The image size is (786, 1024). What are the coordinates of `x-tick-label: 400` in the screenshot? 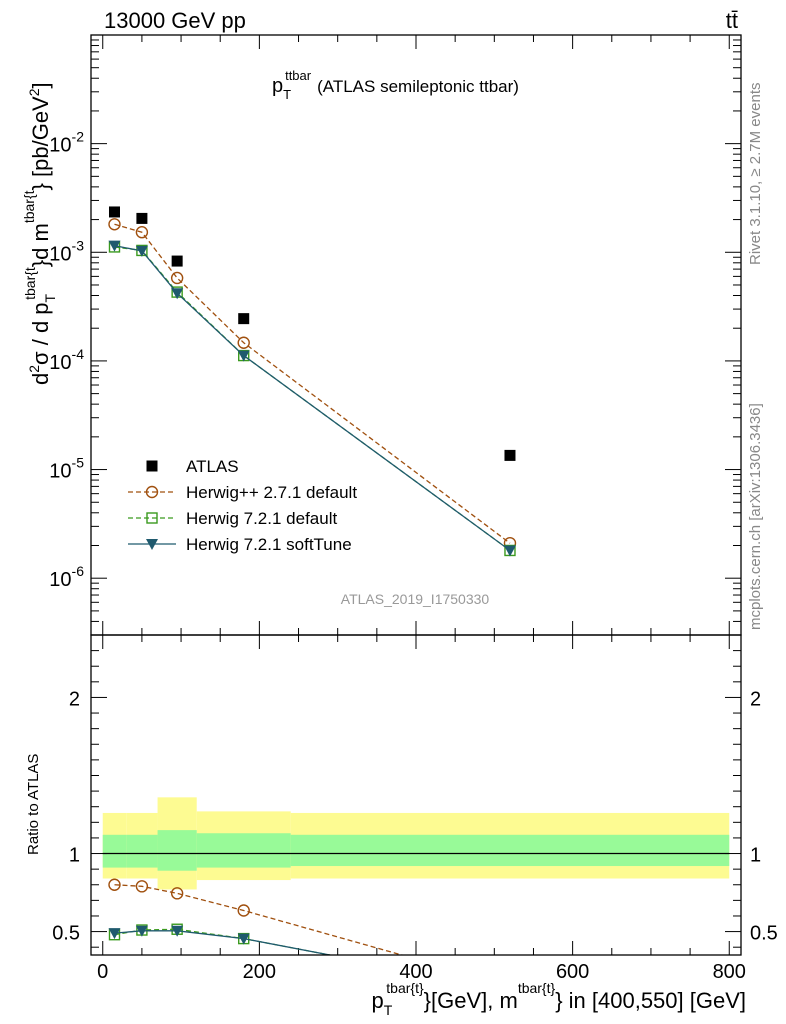 It's located at (415, 972).